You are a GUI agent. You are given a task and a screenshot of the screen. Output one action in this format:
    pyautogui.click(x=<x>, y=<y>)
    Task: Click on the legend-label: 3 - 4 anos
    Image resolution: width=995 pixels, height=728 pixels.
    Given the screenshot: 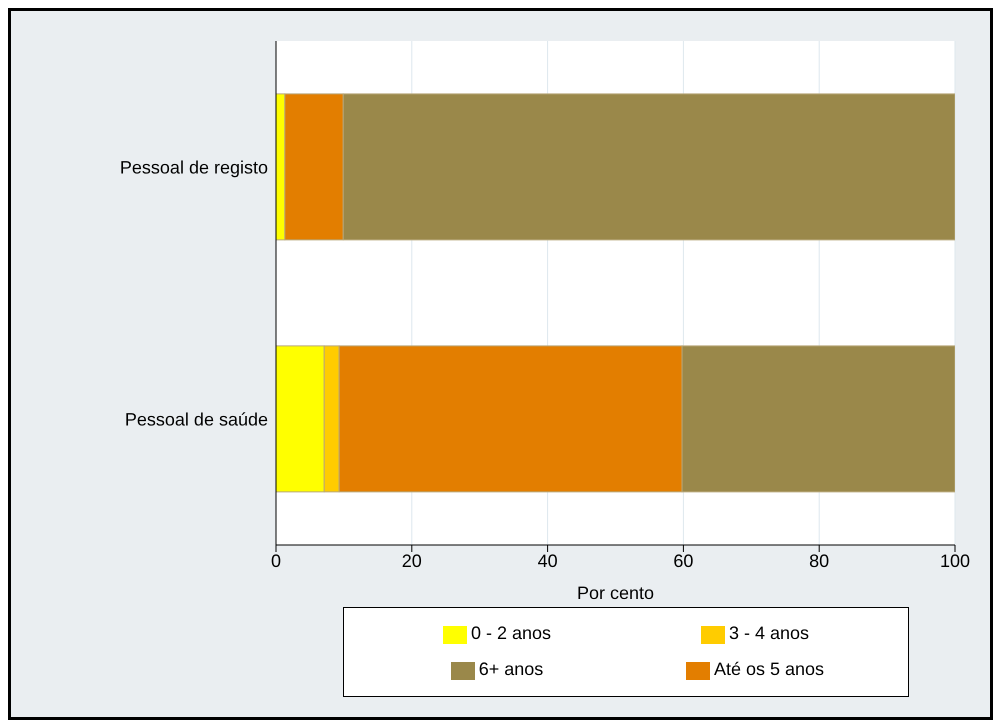 What is the action you would take?
    pyautogui.click(x=769, y=633)
    